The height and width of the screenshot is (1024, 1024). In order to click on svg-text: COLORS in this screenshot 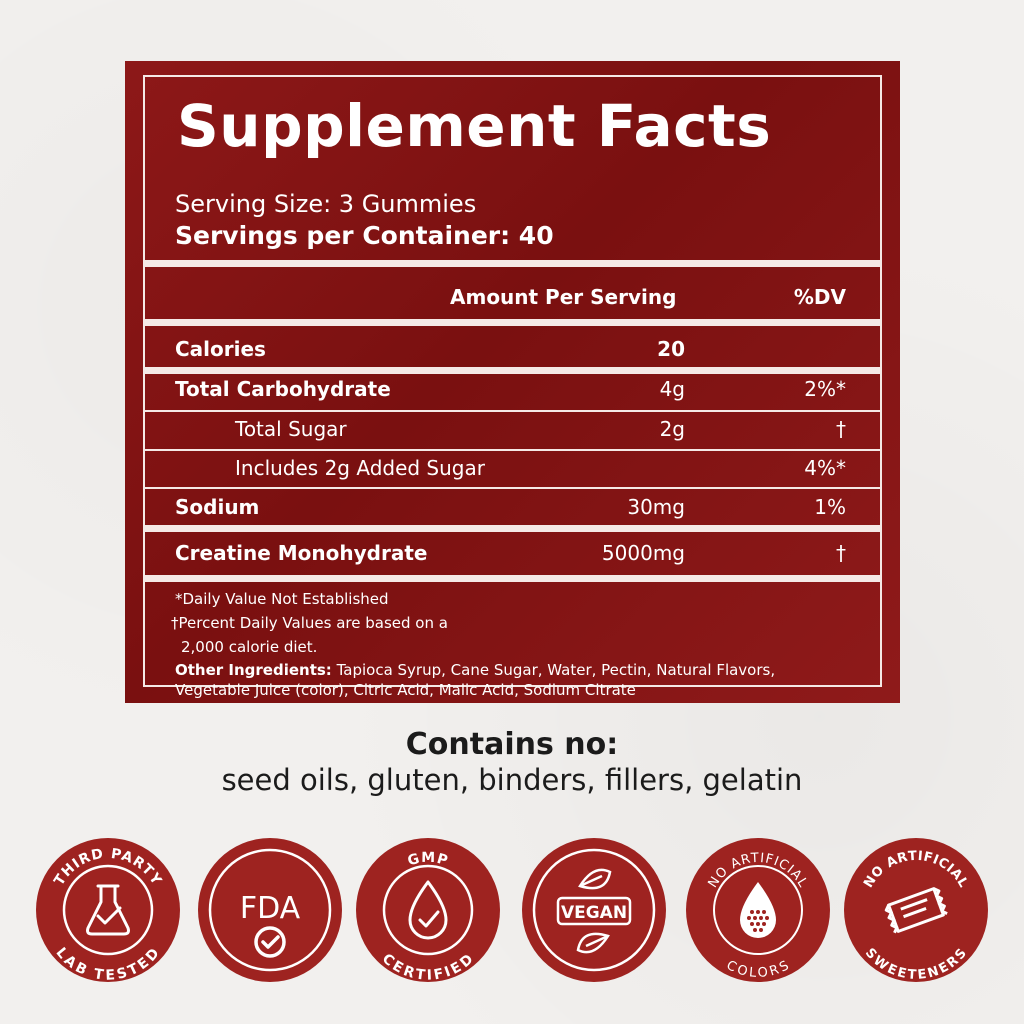, I will do `click(758, 969)`.